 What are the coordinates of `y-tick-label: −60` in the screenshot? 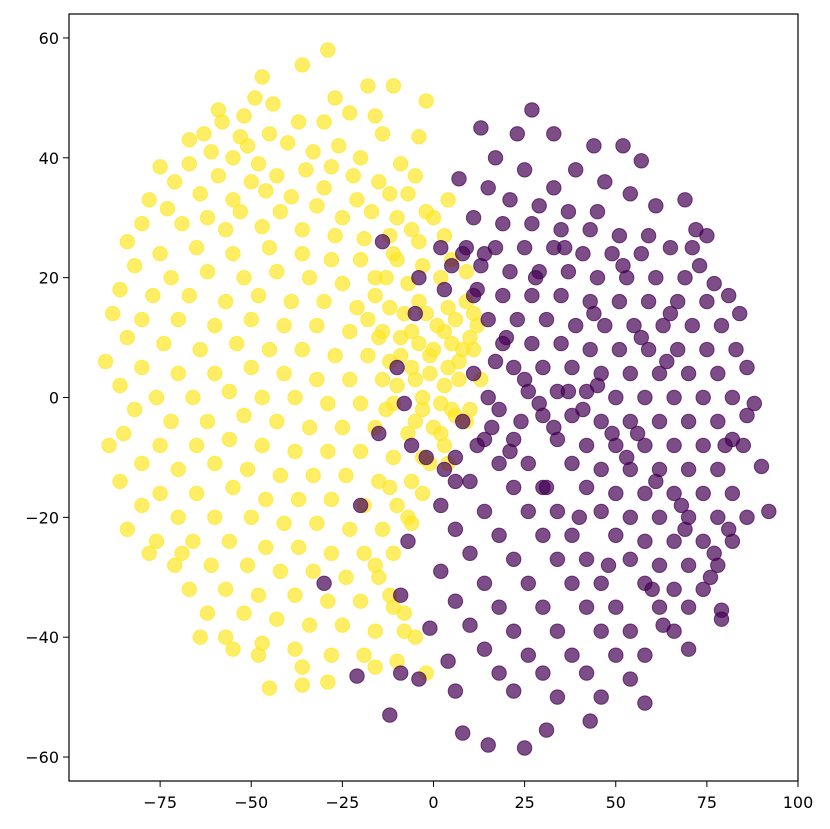 It's located at (42, 757).